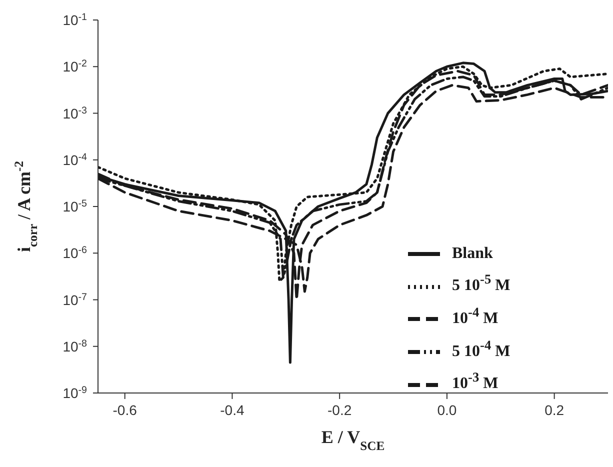  I want to click on x-tick-label: 0.0, so click(447, 410).